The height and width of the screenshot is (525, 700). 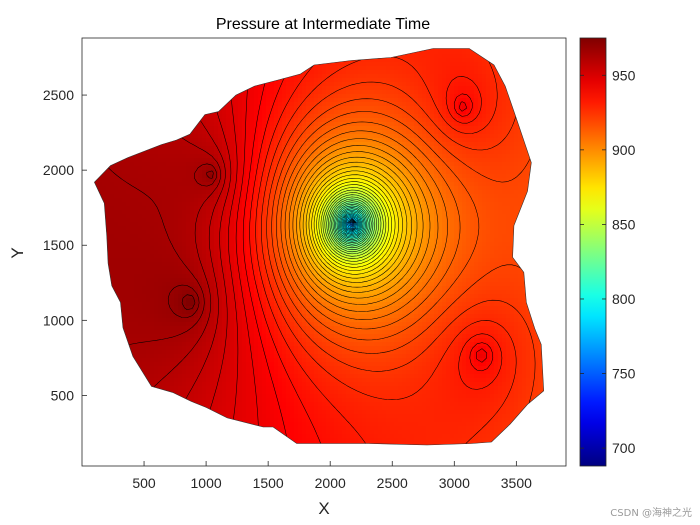 What do you see at coordinates (624, 299) in the screenshot?
I see `colorbar-tick-label: 800` at bounding box center [624, 299].